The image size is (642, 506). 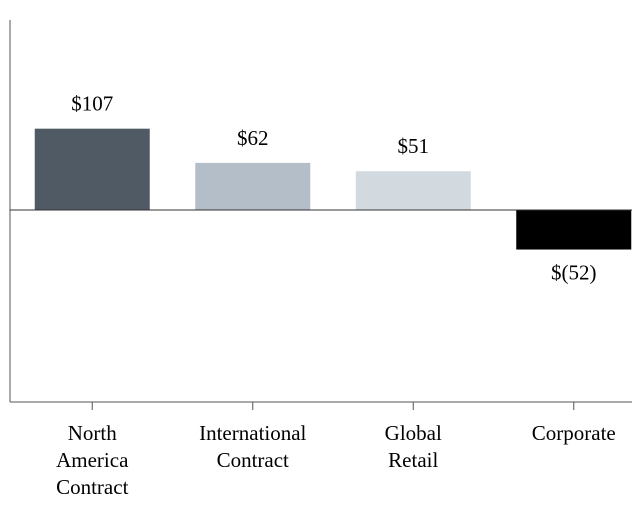 What do you see at coordinates (414, 146) in the screenshot?
I see `data-label: $51` at bounding box center [414, 146].